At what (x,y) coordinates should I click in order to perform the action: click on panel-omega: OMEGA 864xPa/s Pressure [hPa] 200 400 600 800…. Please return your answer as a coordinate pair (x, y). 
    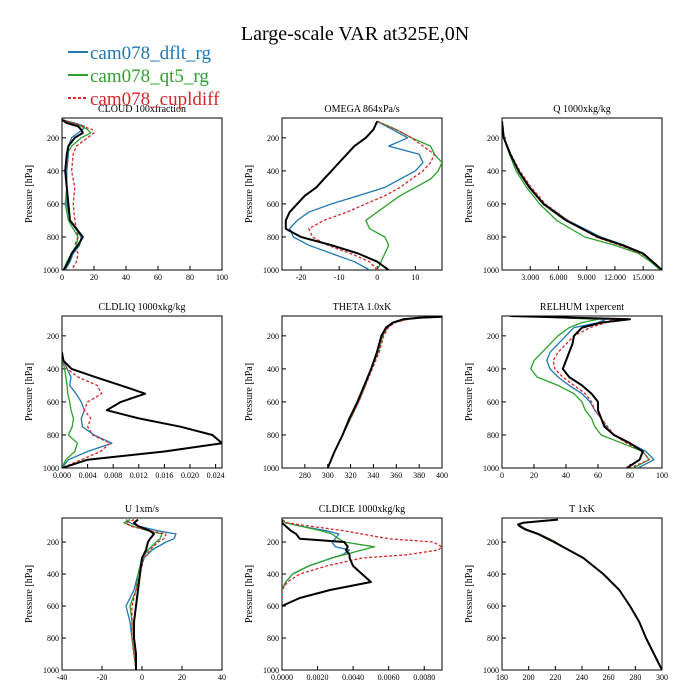
    Looking at the image, I should click on (343, 193).